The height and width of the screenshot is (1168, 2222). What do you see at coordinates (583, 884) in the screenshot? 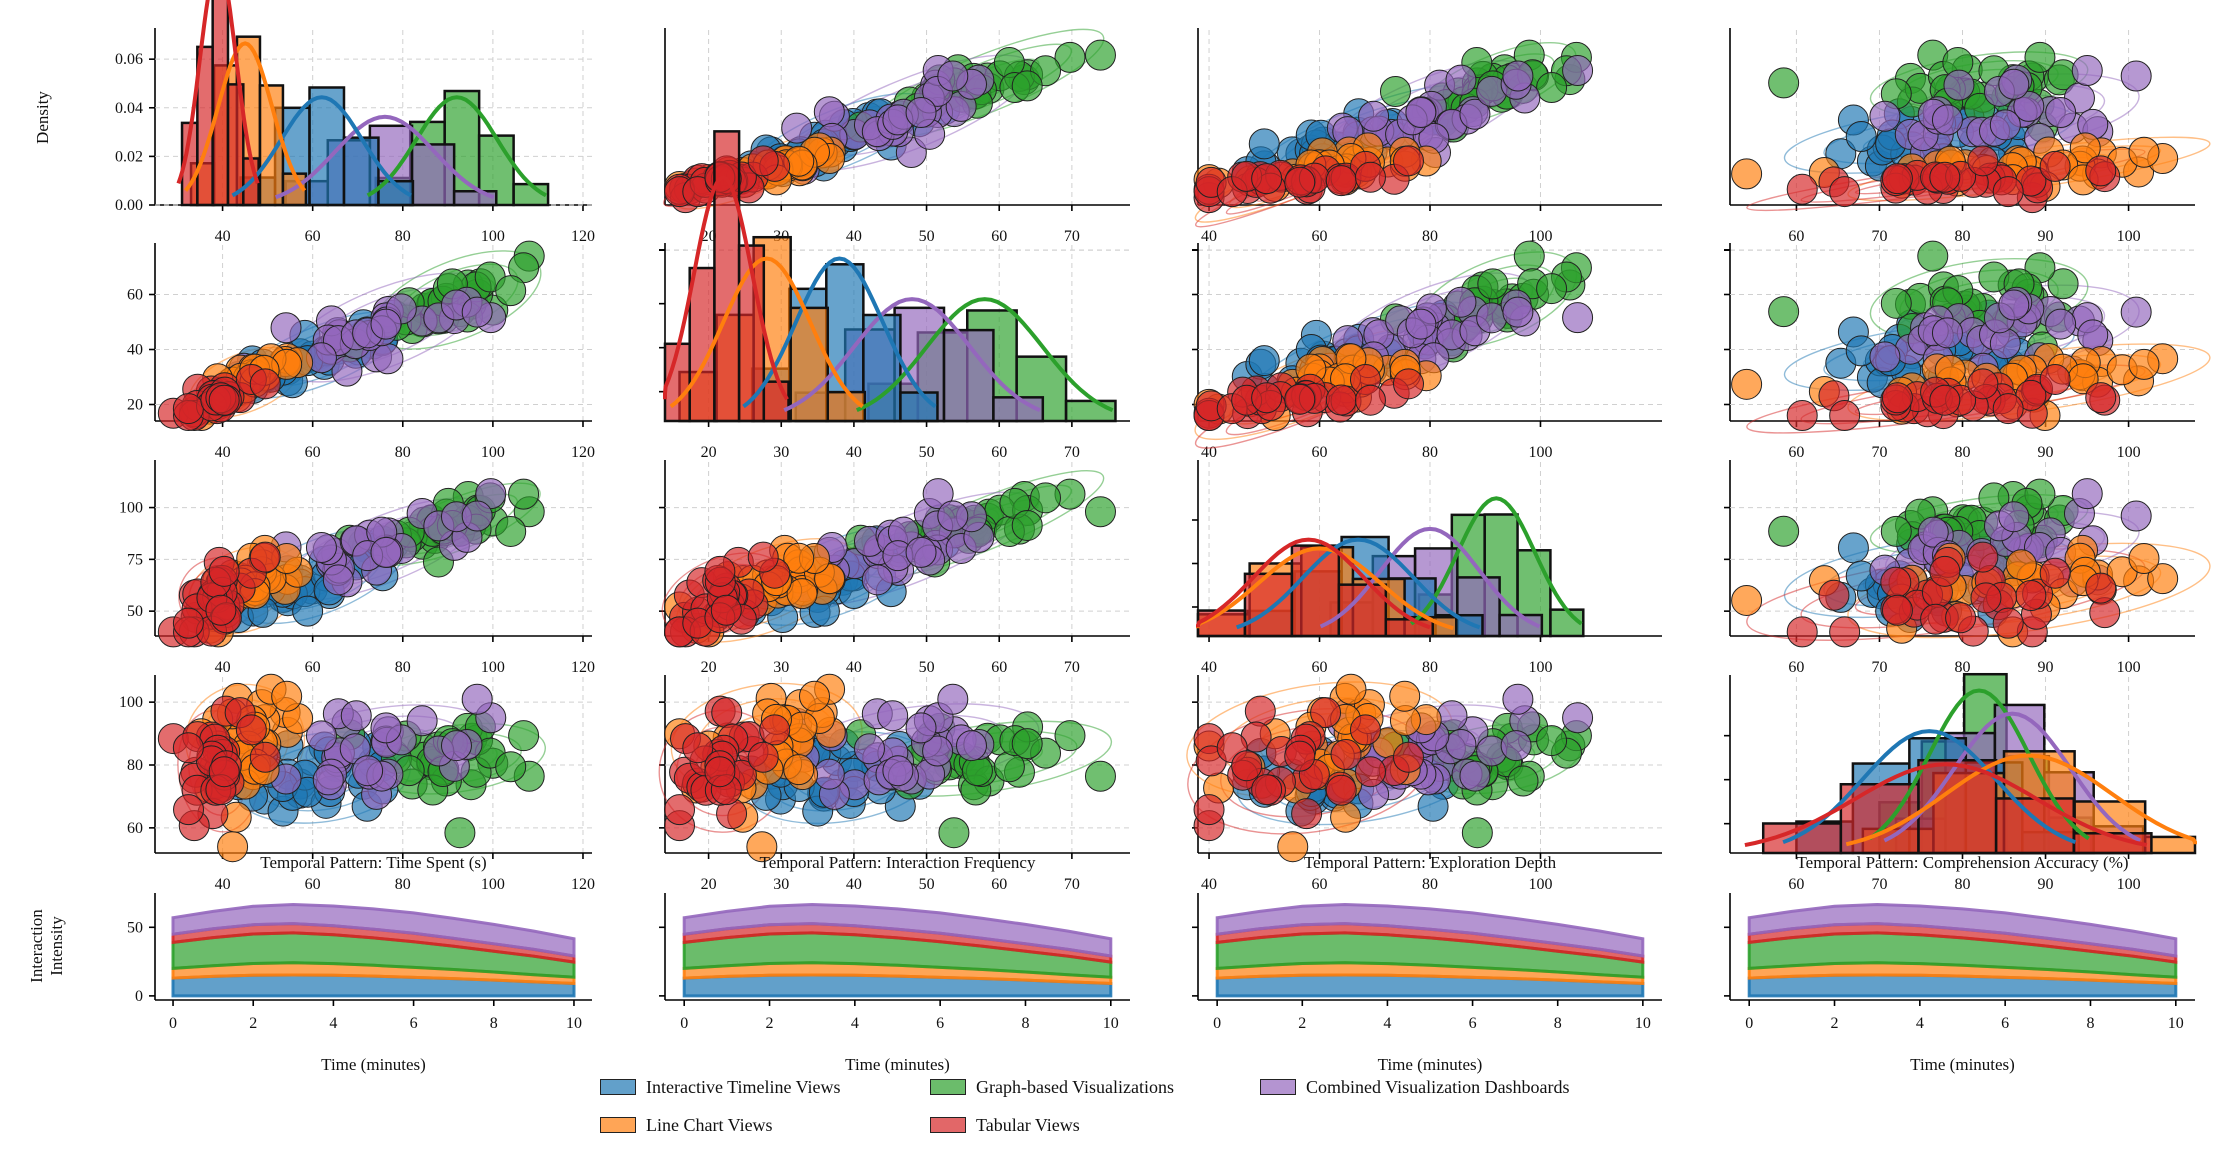
I see `x-tick-label: 120` at bounding box center [583, 884].